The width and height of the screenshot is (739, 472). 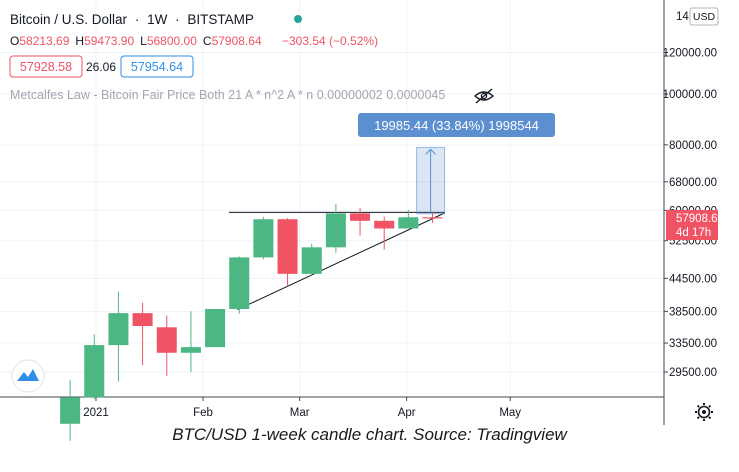 What do you see at coordinates (220, 19) in the screenshot?
I see `exchange: BITSTAMP` at bounding box center [220, 19].